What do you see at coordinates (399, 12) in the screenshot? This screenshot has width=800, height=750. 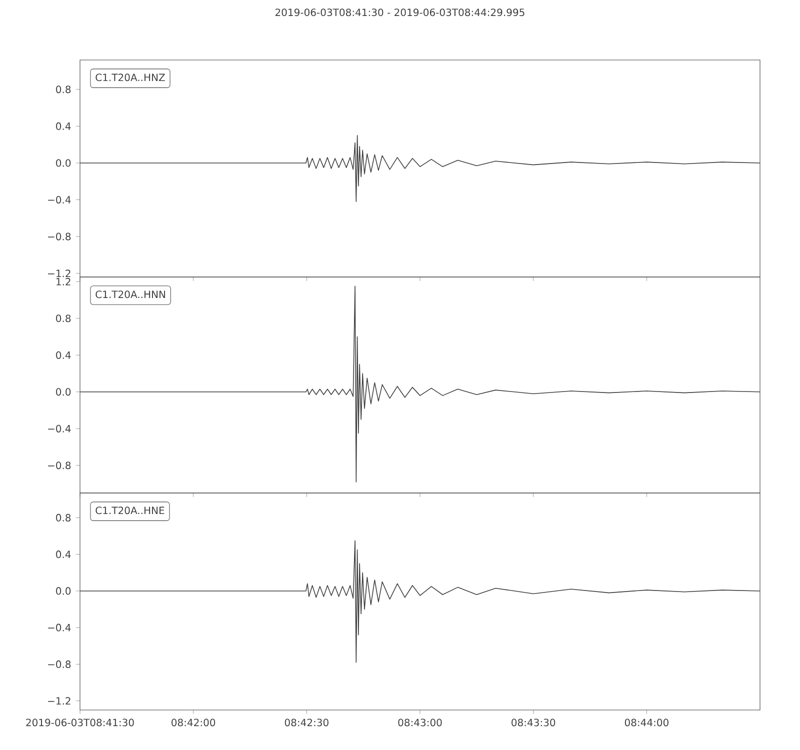 I see `chart-title: 2019-06-03T08:41:30 - 2019-06-03T08:44:29.995` at bounding box center [399, 12].